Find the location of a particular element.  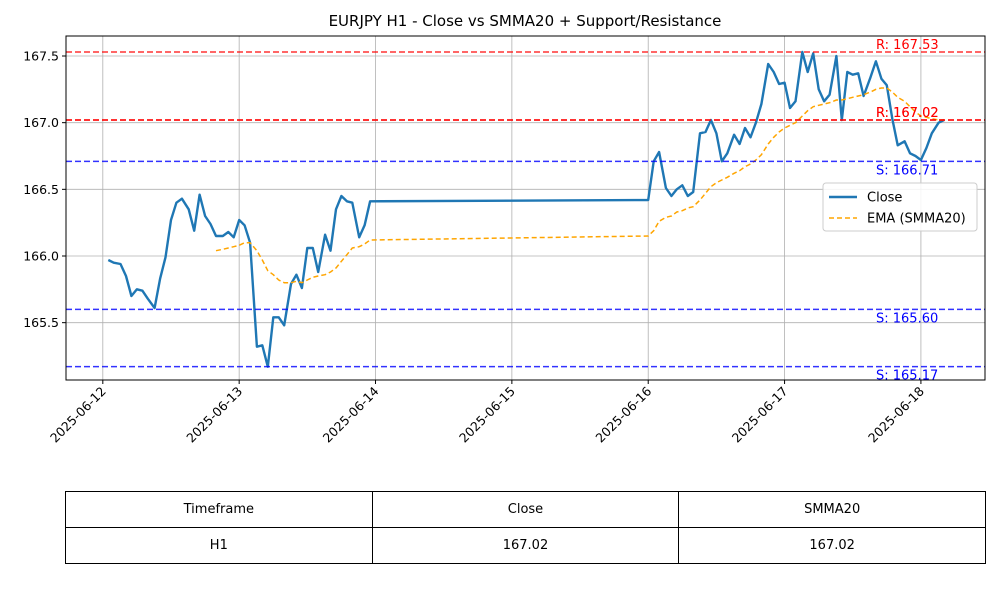

header-close: Close is located at coordinates (525, 509).